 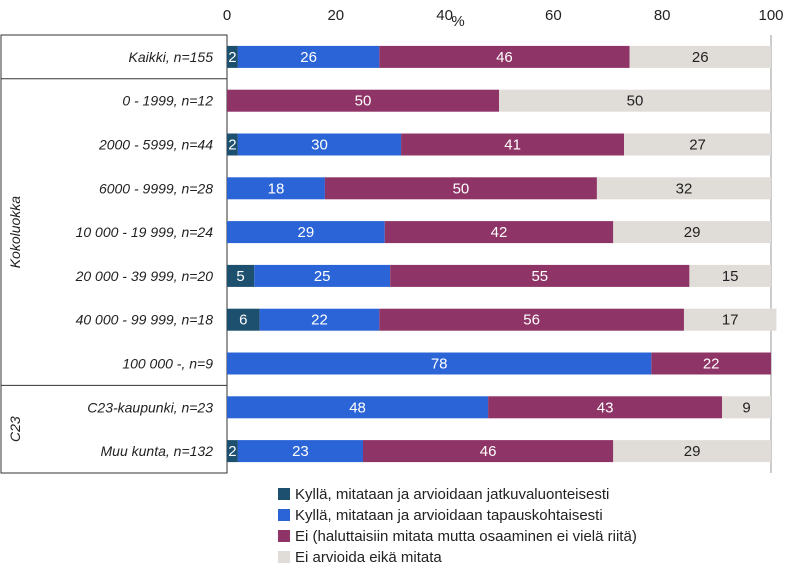 I want to click on data-label: 41, so click(x=512, y=145).